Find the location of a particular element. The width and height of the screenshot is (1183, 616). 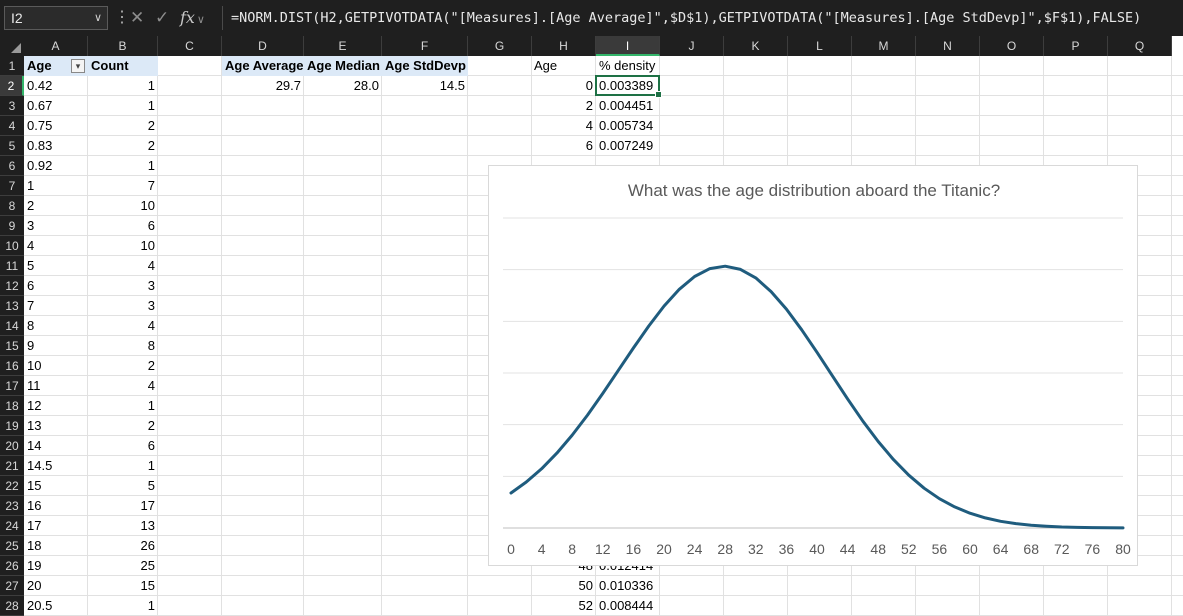

density-age-cell: 2 is located at coordinates (589, 105).